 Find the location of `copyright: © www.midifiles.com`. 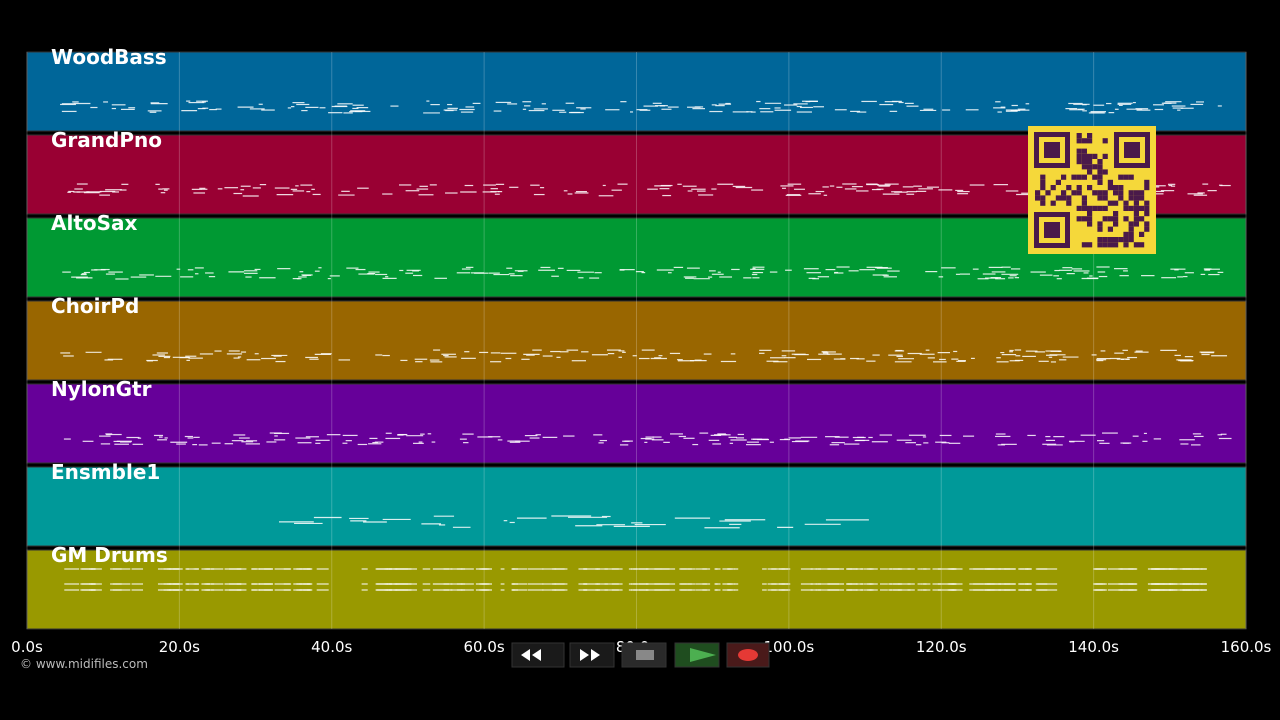

copyright: © www.midifiles.com is located at coordinates (84, 664).